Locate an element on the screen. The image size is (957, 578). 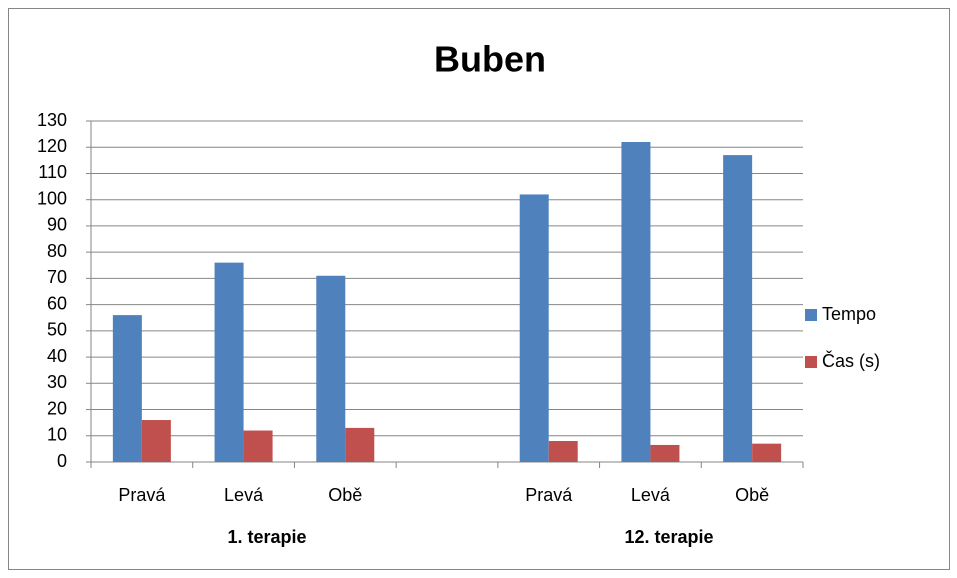
y-tick-label: 80 is located at coordinates (57, 251).